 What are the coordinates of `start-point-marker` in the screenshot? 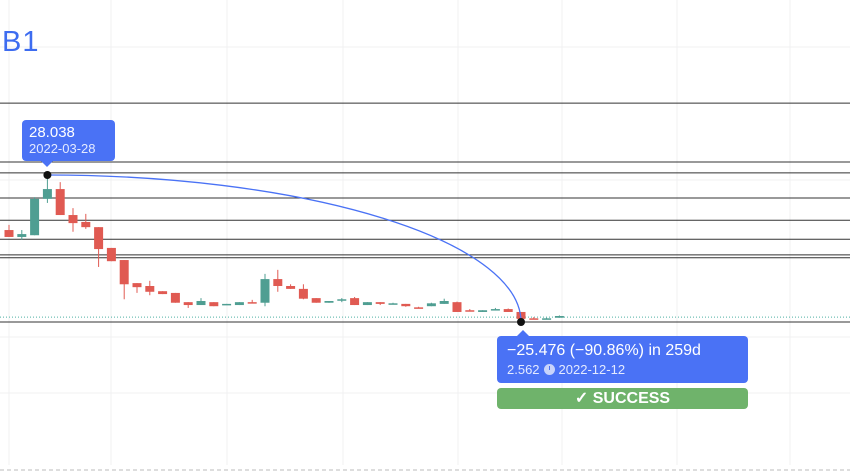 It's located at (47, 175).